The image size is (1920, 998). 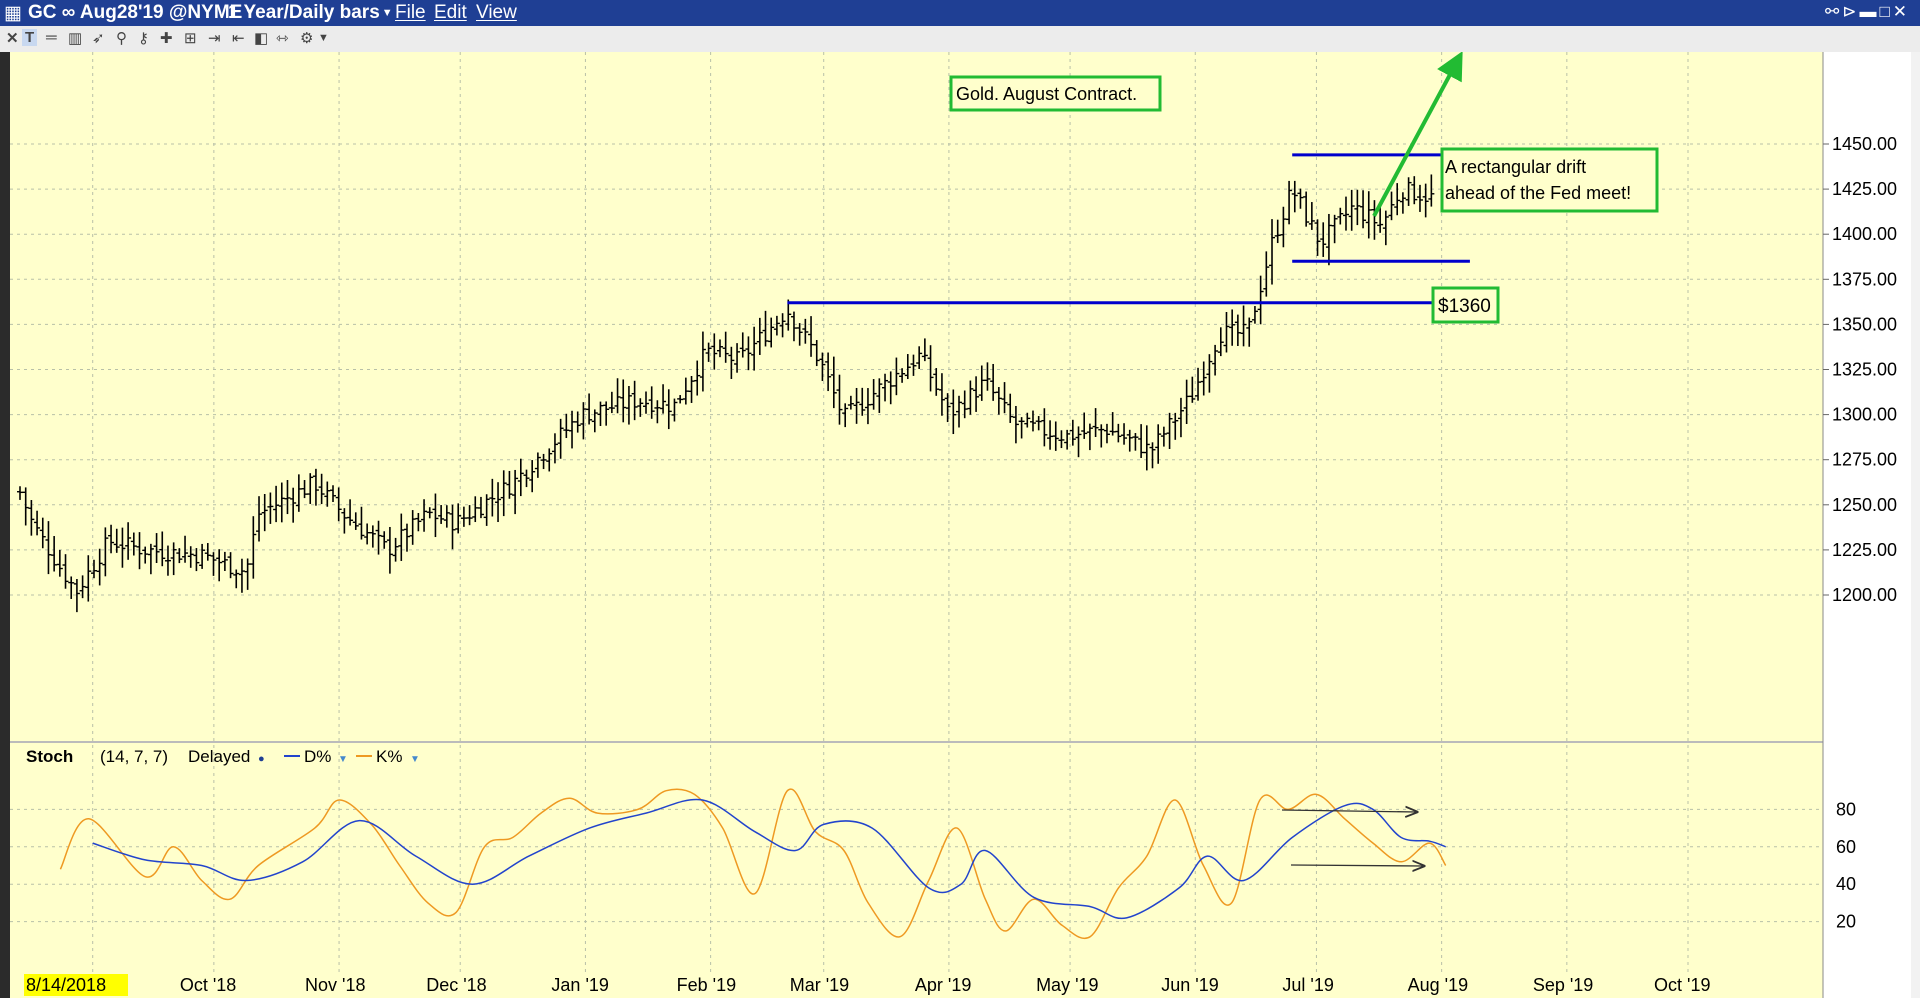 What do you see at coordinates (30, 37) in the screenshot?
I see `text-tool-icon: T` at bounding box center [30, 37].